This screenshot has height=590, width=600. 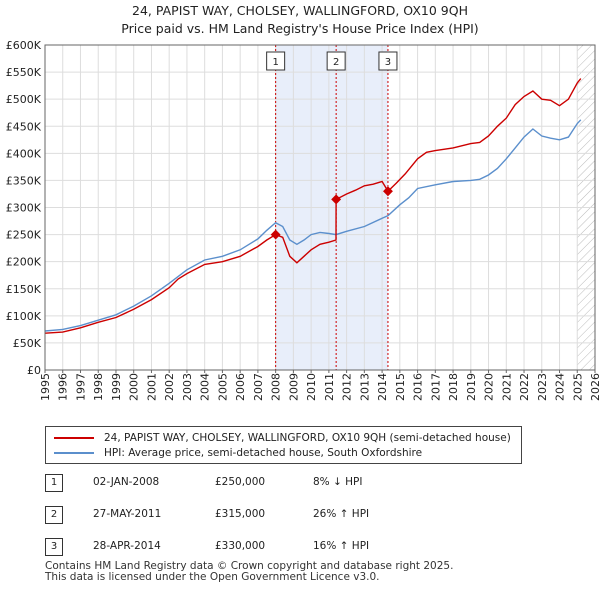 I want to click on x-tick-label: 2014, so click(x=382, y=387).